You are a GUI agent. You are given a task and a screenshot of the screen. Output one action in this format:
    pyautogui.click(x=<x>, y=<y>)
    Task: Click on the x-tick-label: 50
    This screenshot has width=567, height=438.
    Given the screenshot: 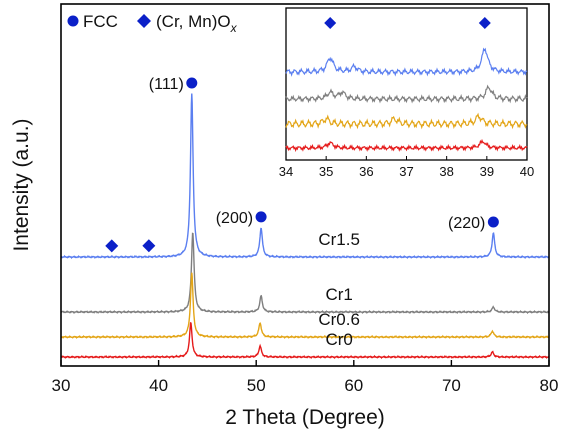 What is the action you would take?
    pyautogui.click(x=256, y=385)
    